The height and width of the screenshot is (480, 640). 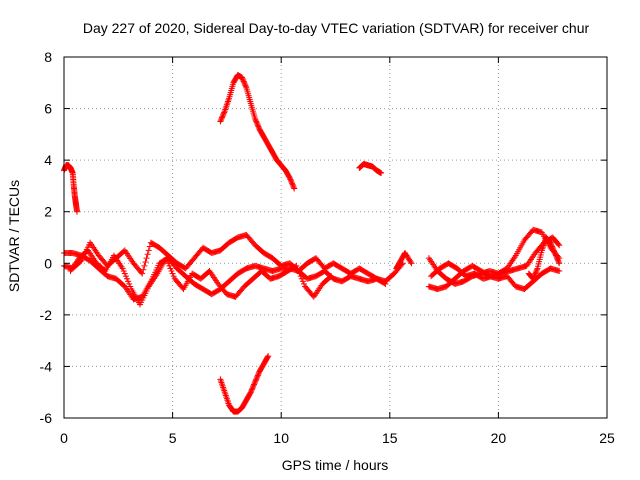 I want to click on y-tick-label: 0, so click(x=48, y=263).